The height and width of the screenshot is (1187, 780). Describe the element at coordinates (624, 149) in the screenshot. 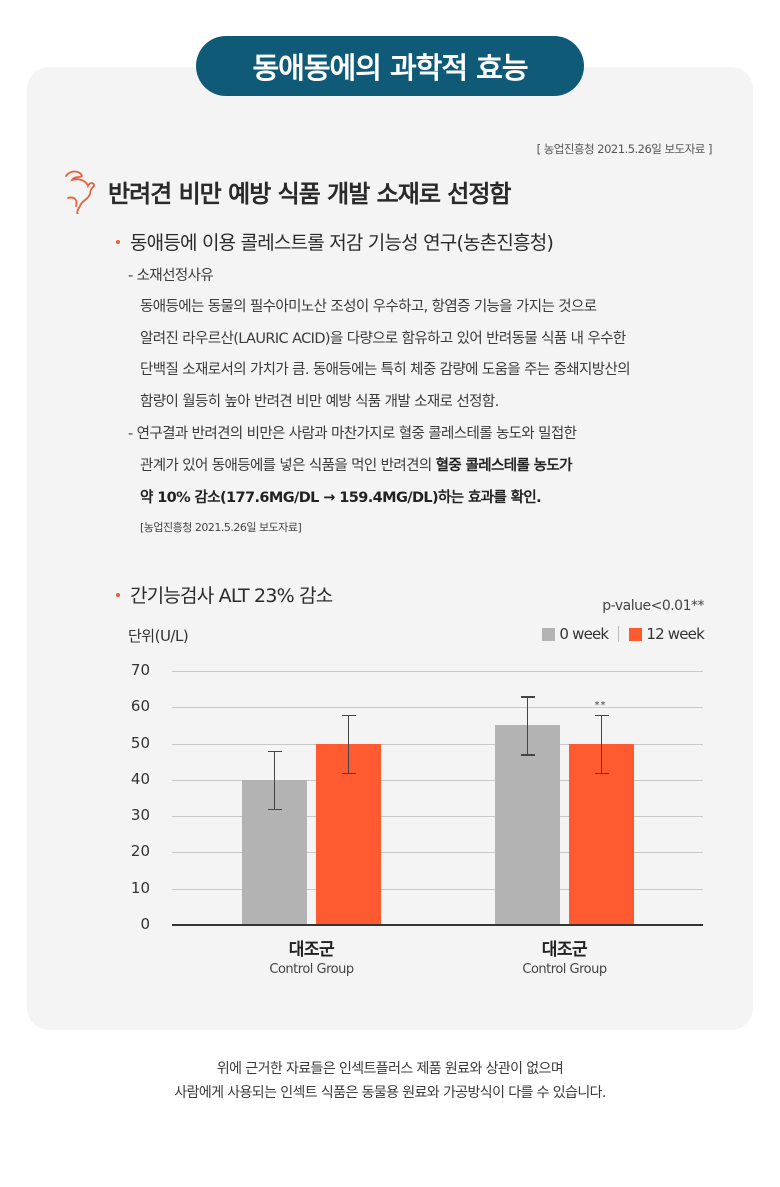

I see `source-citation-top: [ 농업진흥청 2021.5.26일 보도자료 ]` at that location.